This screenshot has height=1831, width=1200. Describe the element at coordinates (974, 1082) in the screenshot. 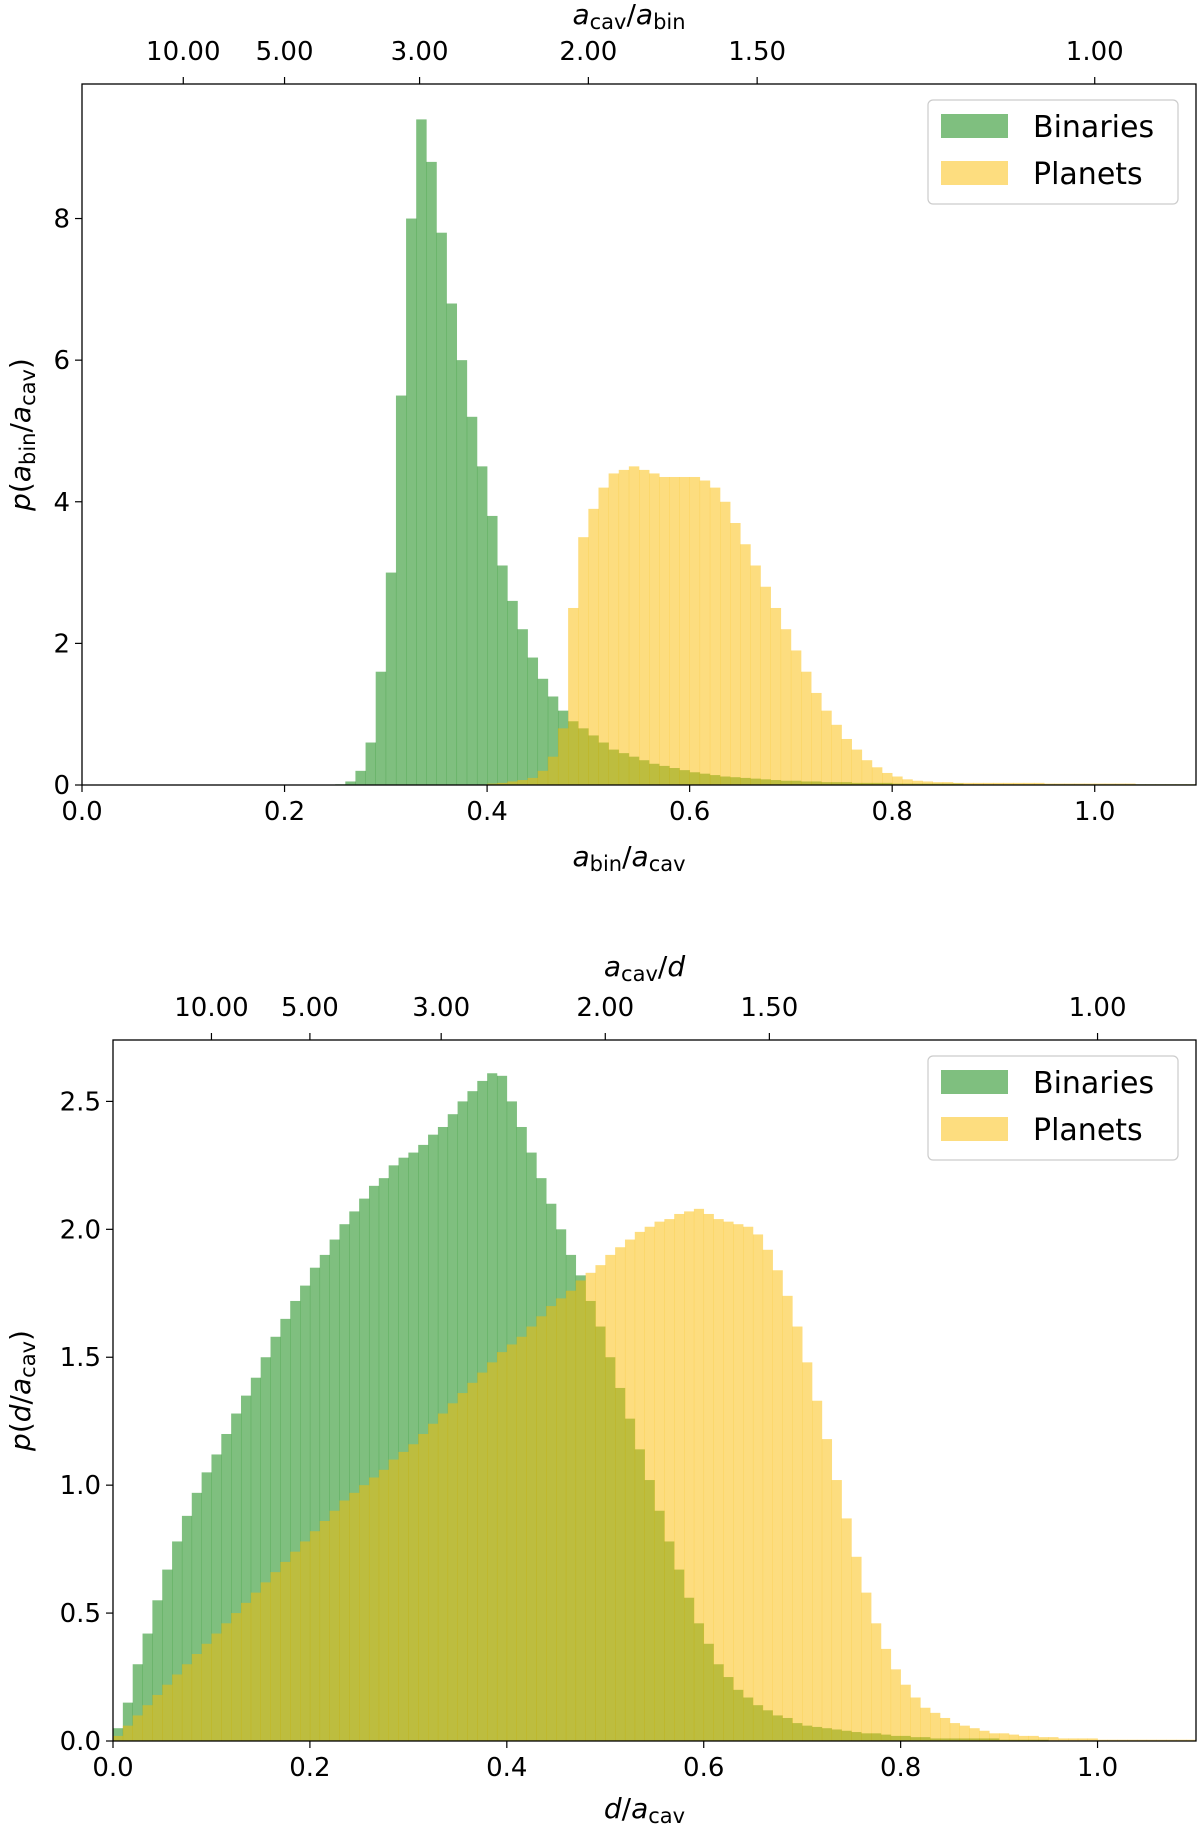

I see `legend-swatch-binaries` at that location.